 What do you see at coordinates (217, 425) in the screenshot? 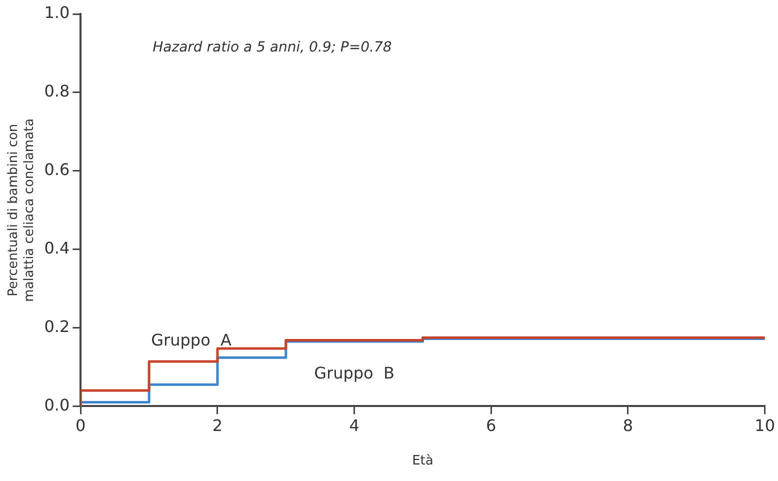
I see `x-tick-label: 2` at bounding box center [217, 425].